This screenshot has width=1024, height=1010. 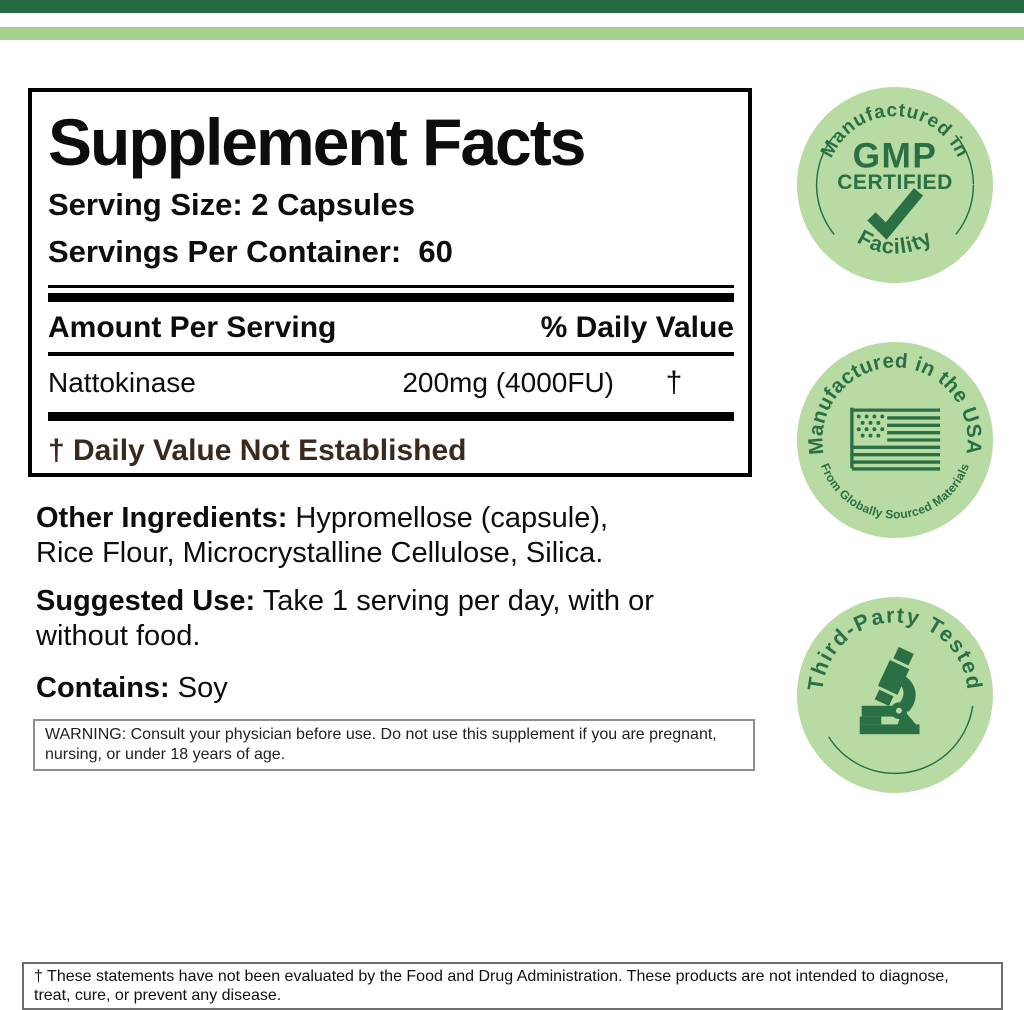 What do you see at coordinates (391, 416) in the screenshot?
I see `divider-thick-bottom` at bounding box center [391, 416].